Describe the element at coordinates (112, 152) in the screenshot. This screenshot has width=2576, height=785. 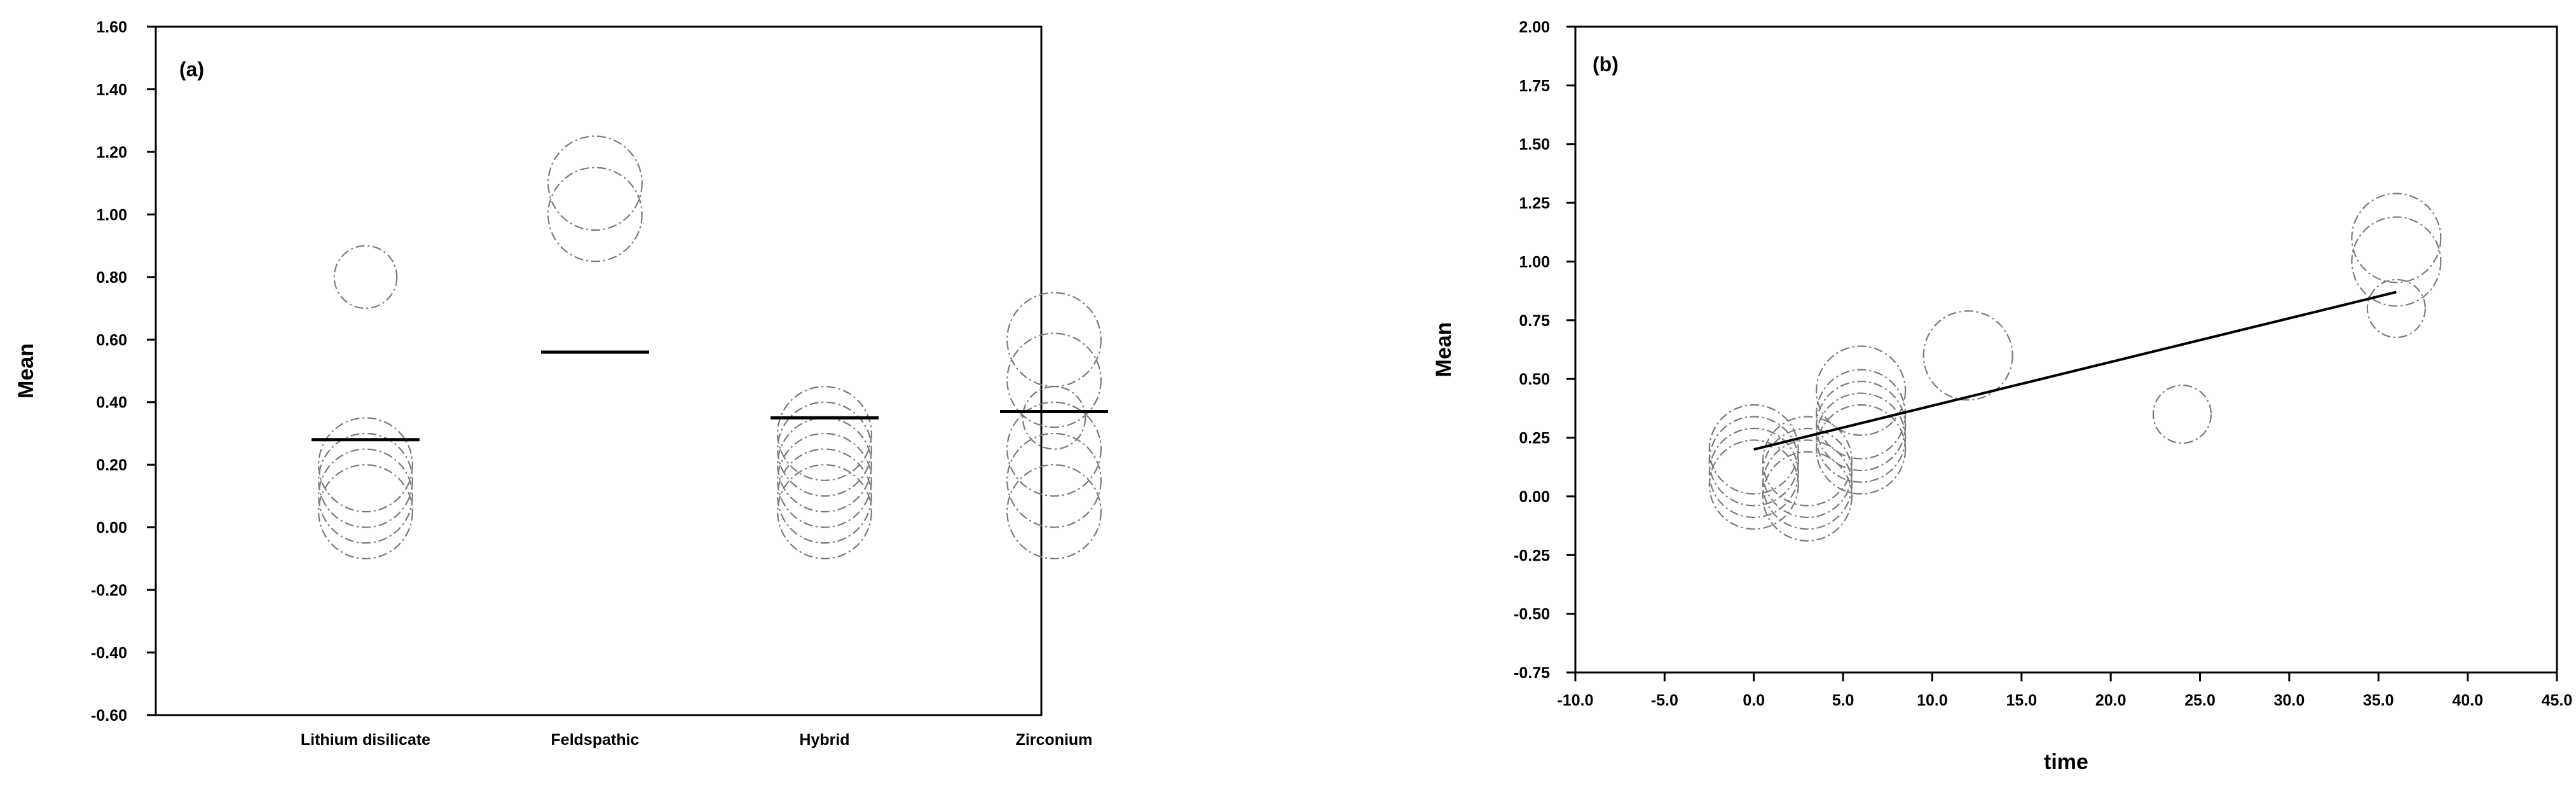
I see `y-tick-label-a-9: 1.20` at that location.